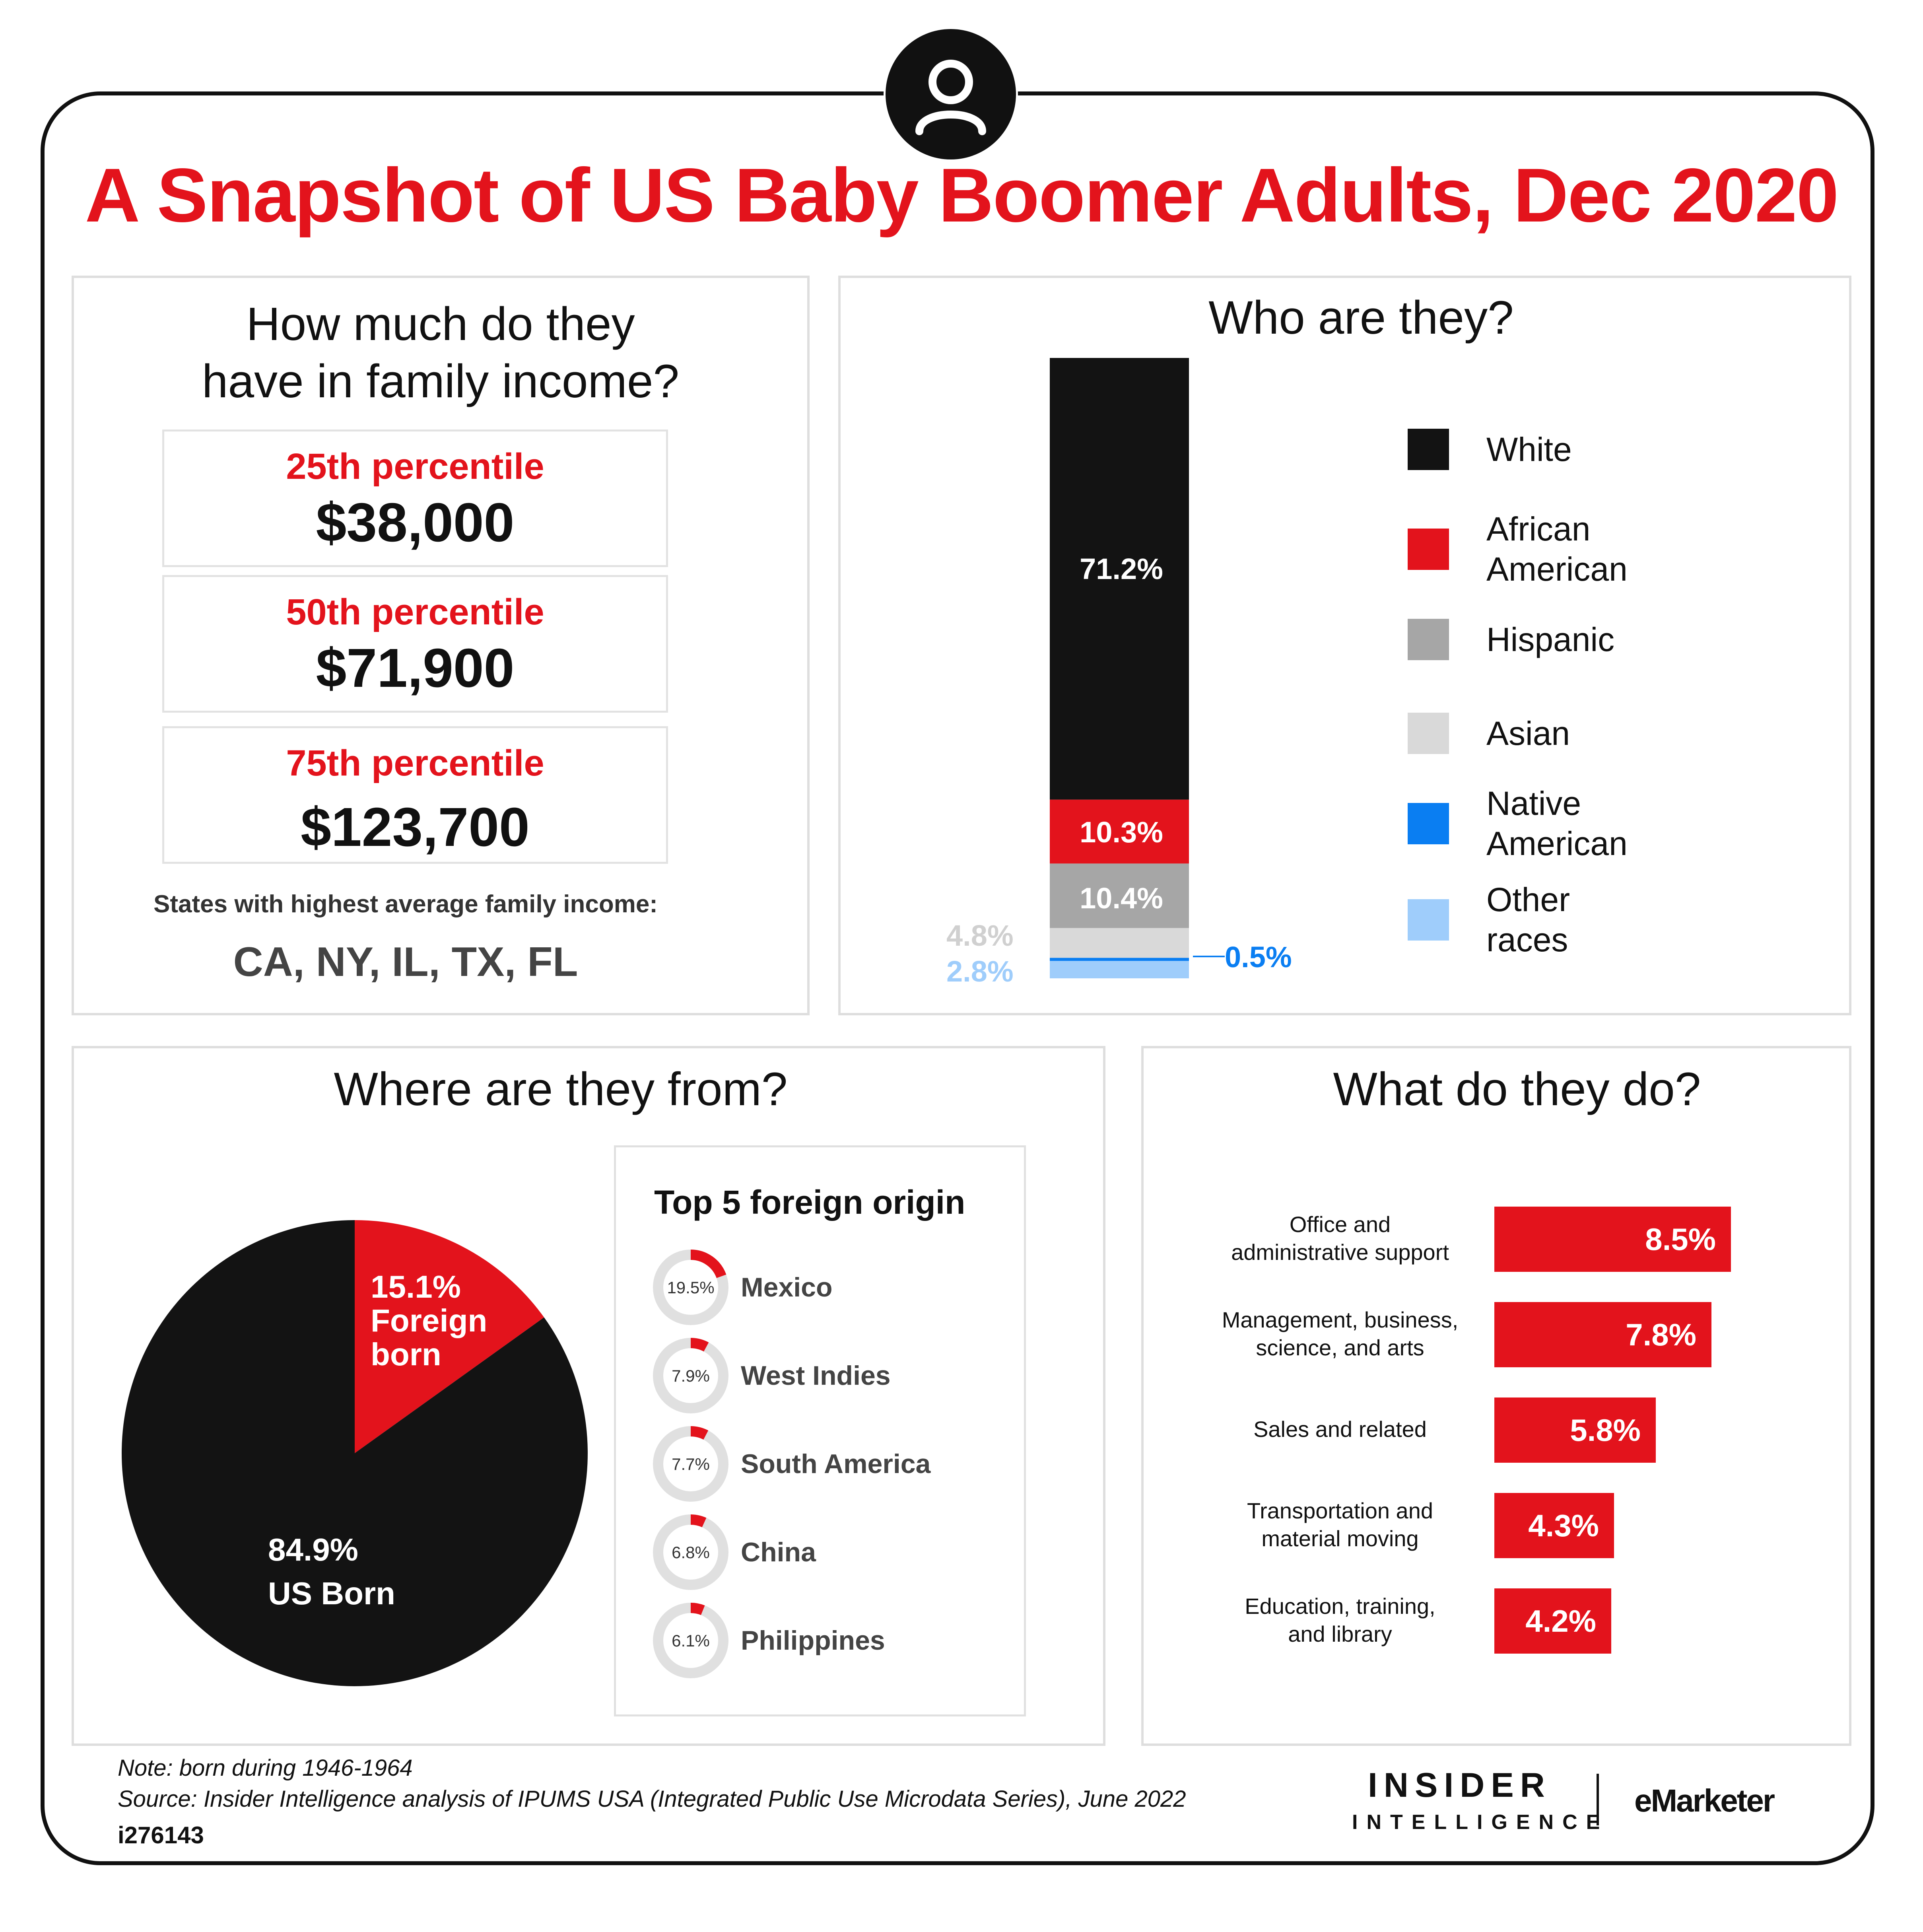  I want to click on race-stacked-bar, so click(1119, 668).